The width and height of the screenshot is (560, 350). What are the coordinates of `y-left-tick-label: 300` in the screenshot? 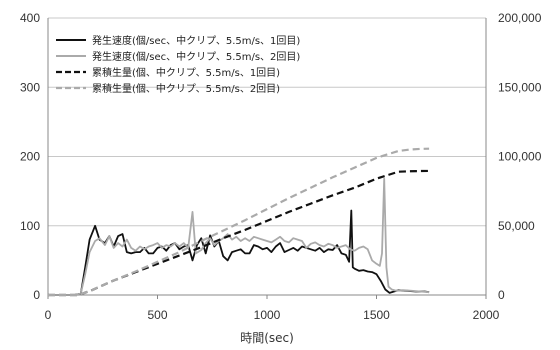 It's located at (30, 87).